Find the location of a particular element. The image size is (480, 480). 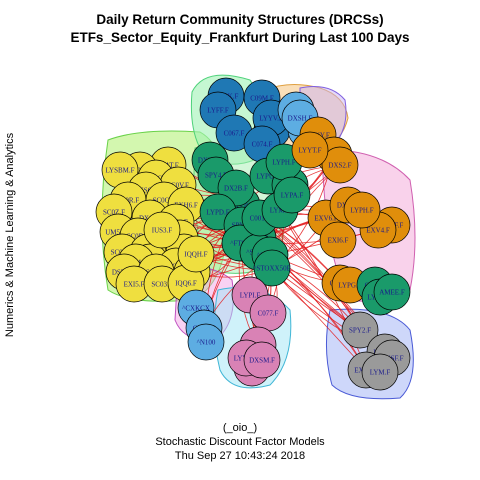

graph-node: LYYT.F is located at coordinates (310, 150).